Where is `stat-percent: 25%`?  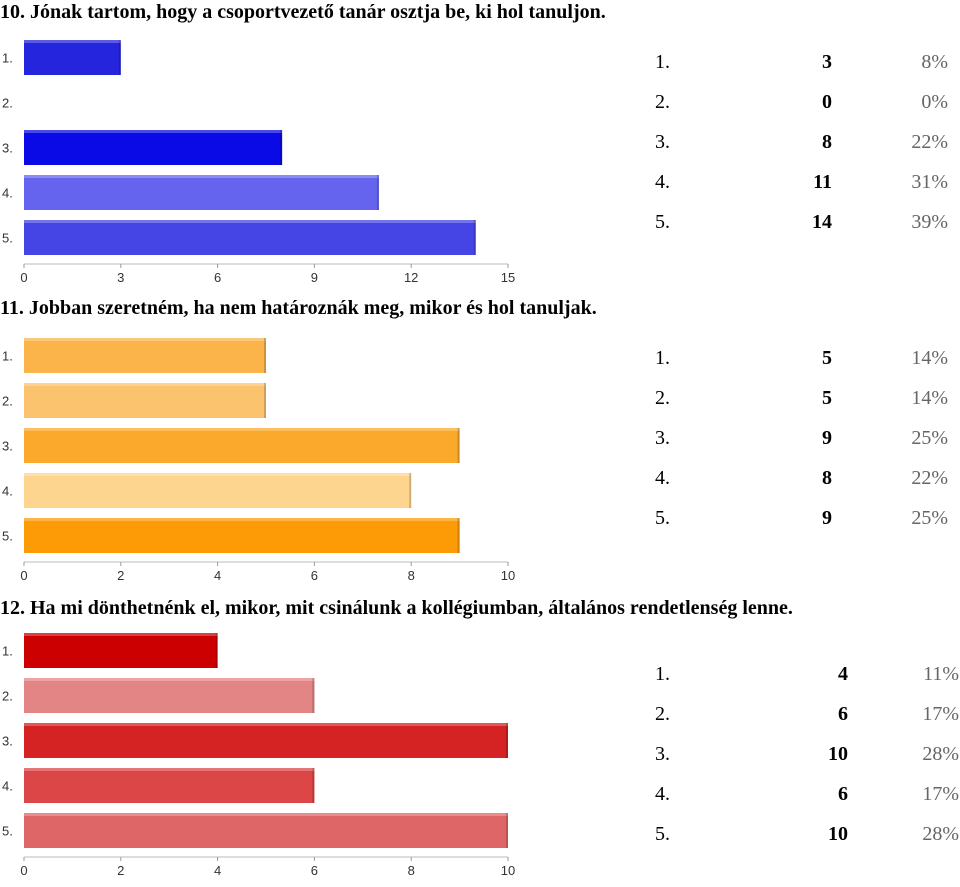
stat-percent: 25% is located at coordinates (929, 518).